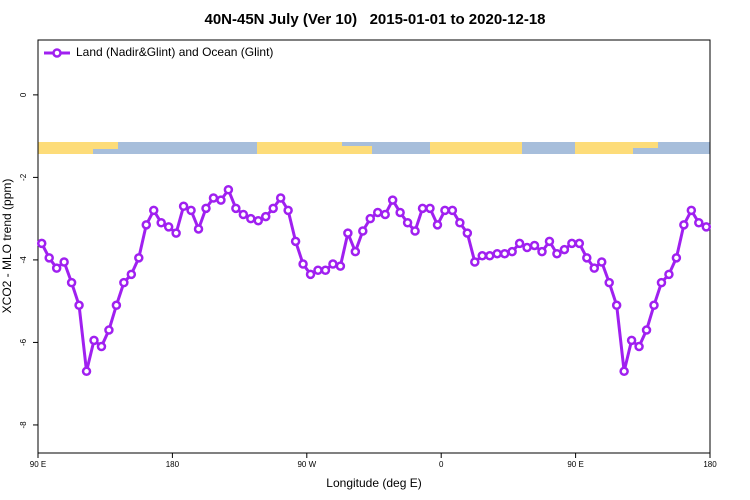 The width and height of the screenshot is (750, 500). Describe the element at coordinates (306, 464) in the screenshot. I see `x-tick-label: 90 W` at that location.